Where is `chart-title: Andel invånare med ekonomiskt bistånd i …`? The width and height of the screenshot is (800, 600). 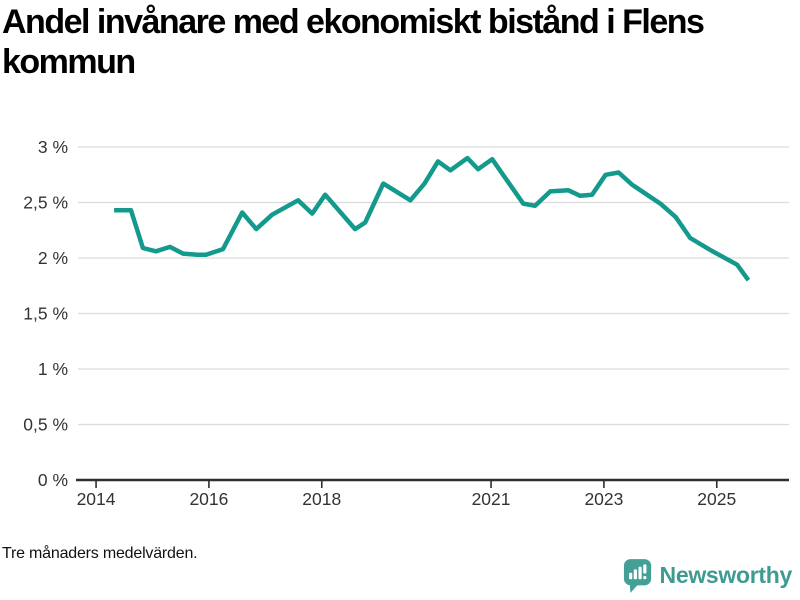 chart-title: Andel invånare med ekonomiskt bistånd i … is located at coordinates (399, 42).